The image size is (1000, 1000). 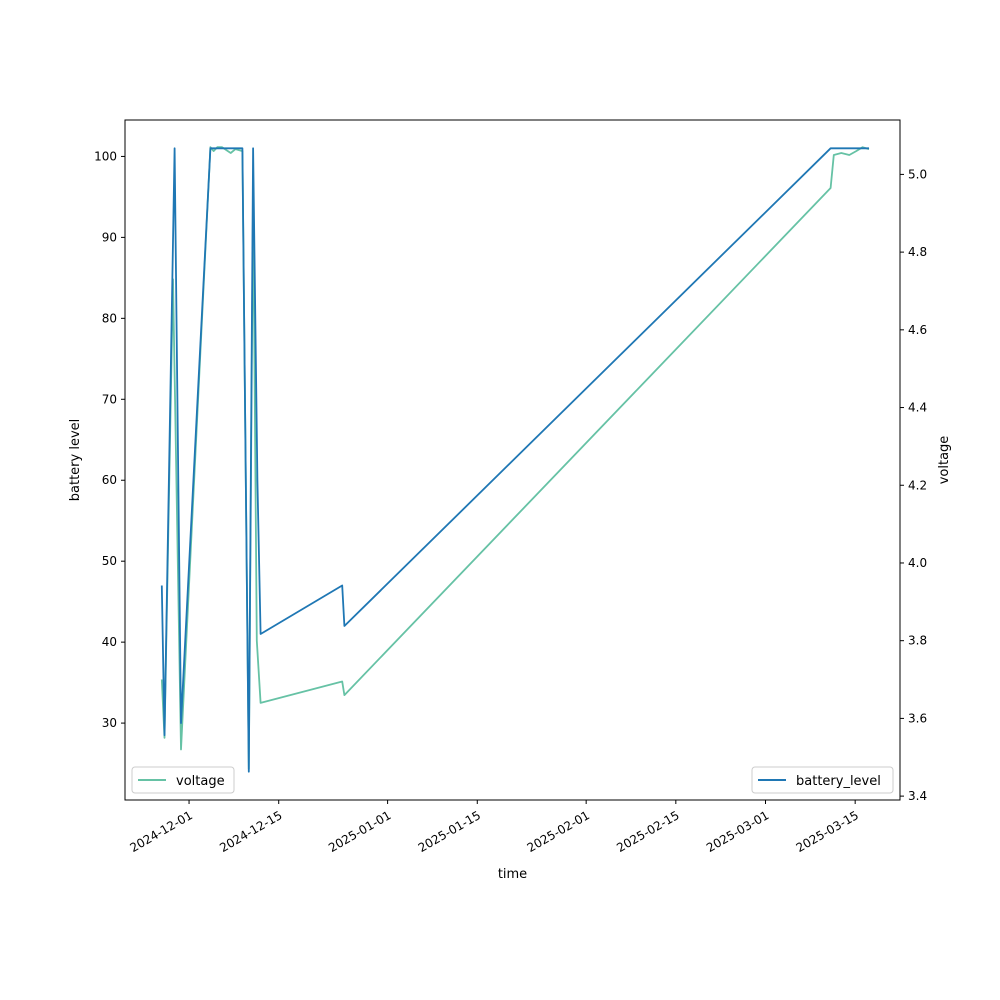 I want to click on y-left-tick-label: 50, so click(x=109, y=561).